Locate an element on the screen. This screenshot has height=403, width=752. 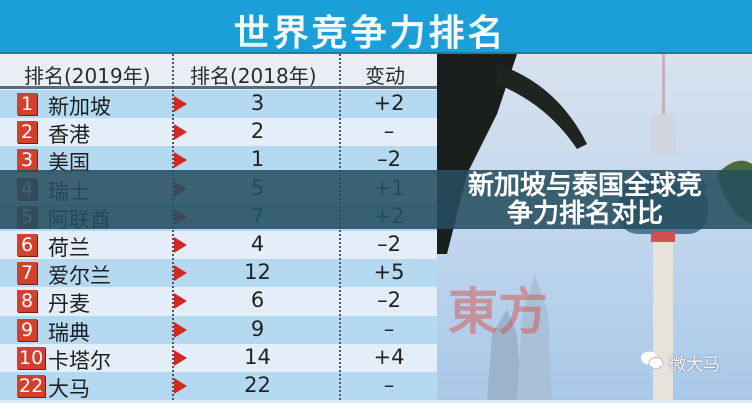
table-header: 排名(2019年) 排名(2018年) 变动 is located at coordinates (218, 72).